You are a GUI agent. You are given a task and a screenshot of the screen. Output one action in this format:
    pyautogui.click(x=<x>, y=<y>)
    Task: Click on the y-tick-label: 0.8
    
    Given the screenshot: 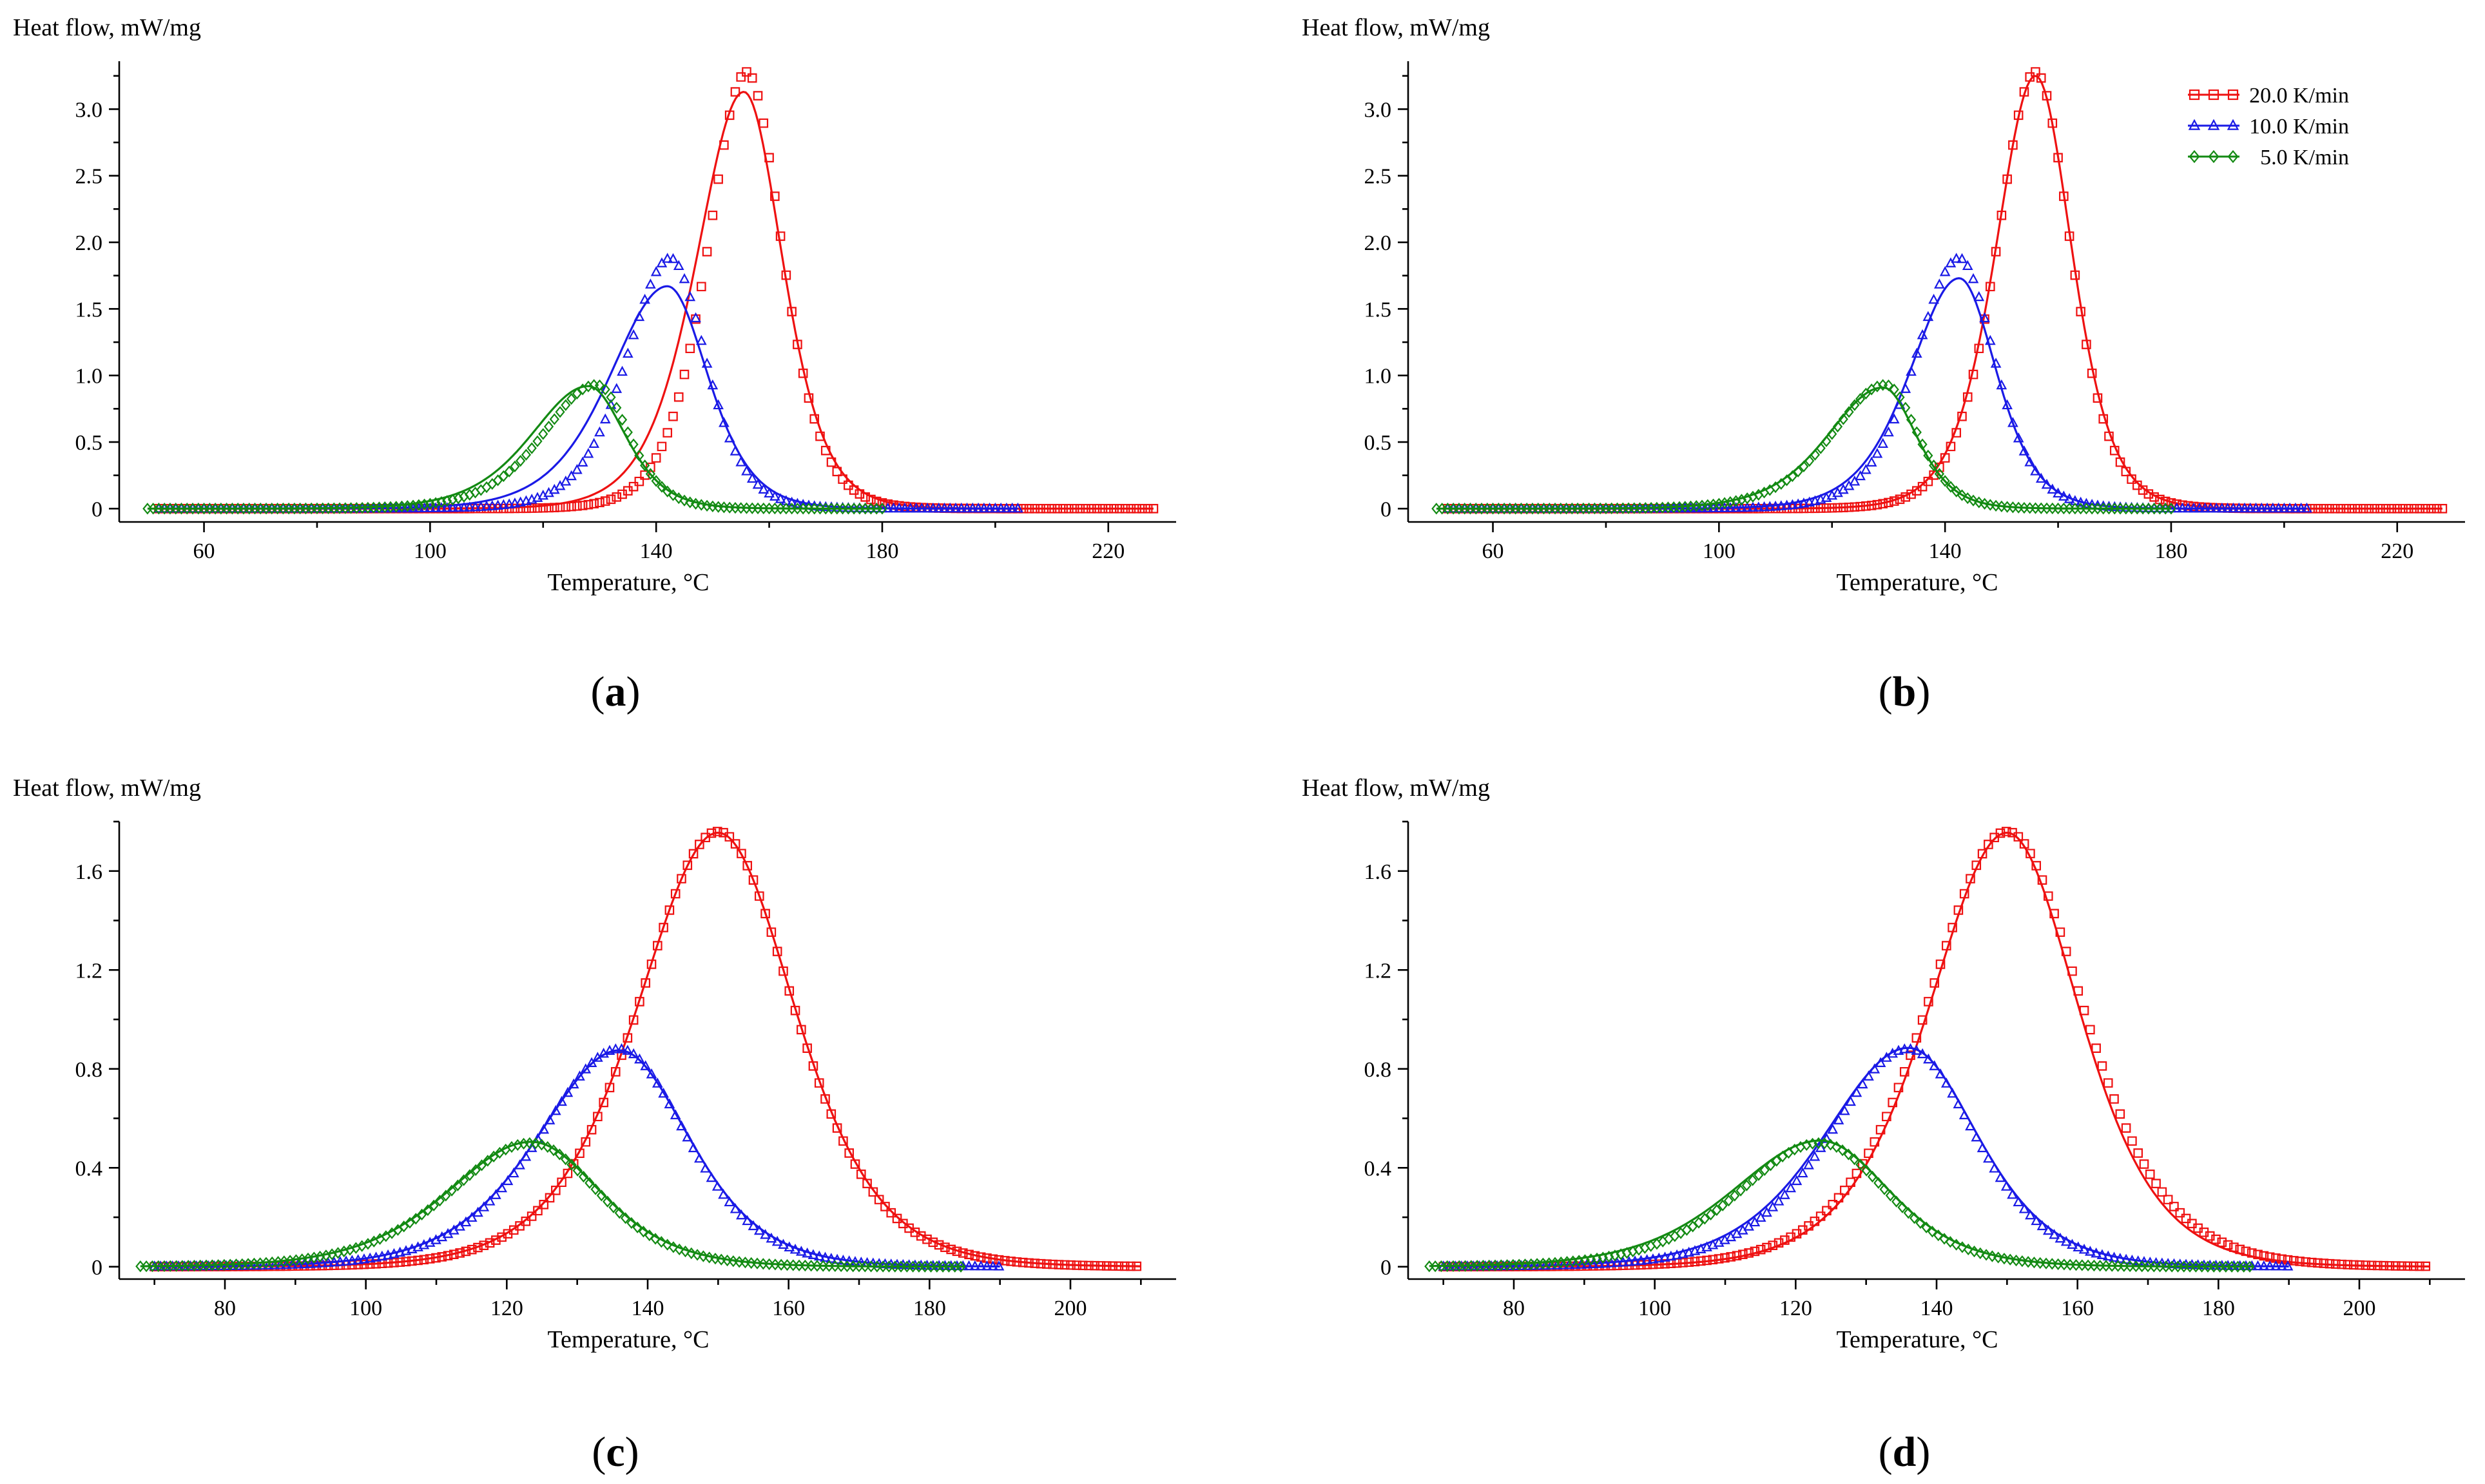 What is the action you would take?
    pyautogui.click(x=89, y=1070)
    